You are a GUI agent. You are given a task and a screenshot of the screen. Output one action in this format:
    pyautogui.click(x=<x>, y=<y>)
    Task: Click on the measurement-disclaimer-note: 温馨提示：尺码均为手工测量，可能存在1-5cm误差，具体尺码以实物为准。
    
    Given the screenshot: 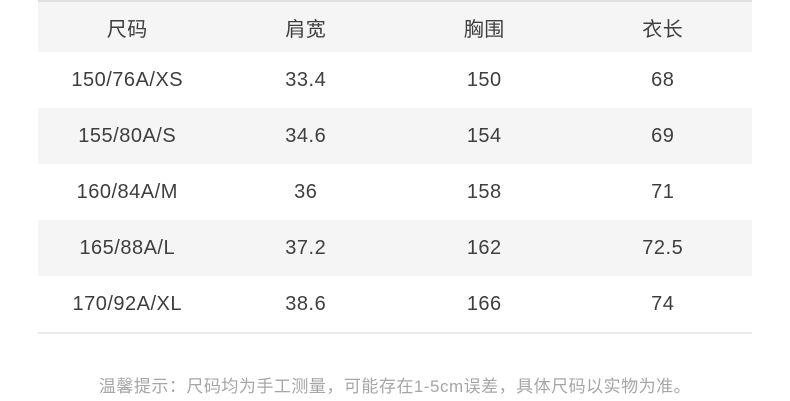 What is the action you would take?
    pyautogui.click(x=395, y=386)
    